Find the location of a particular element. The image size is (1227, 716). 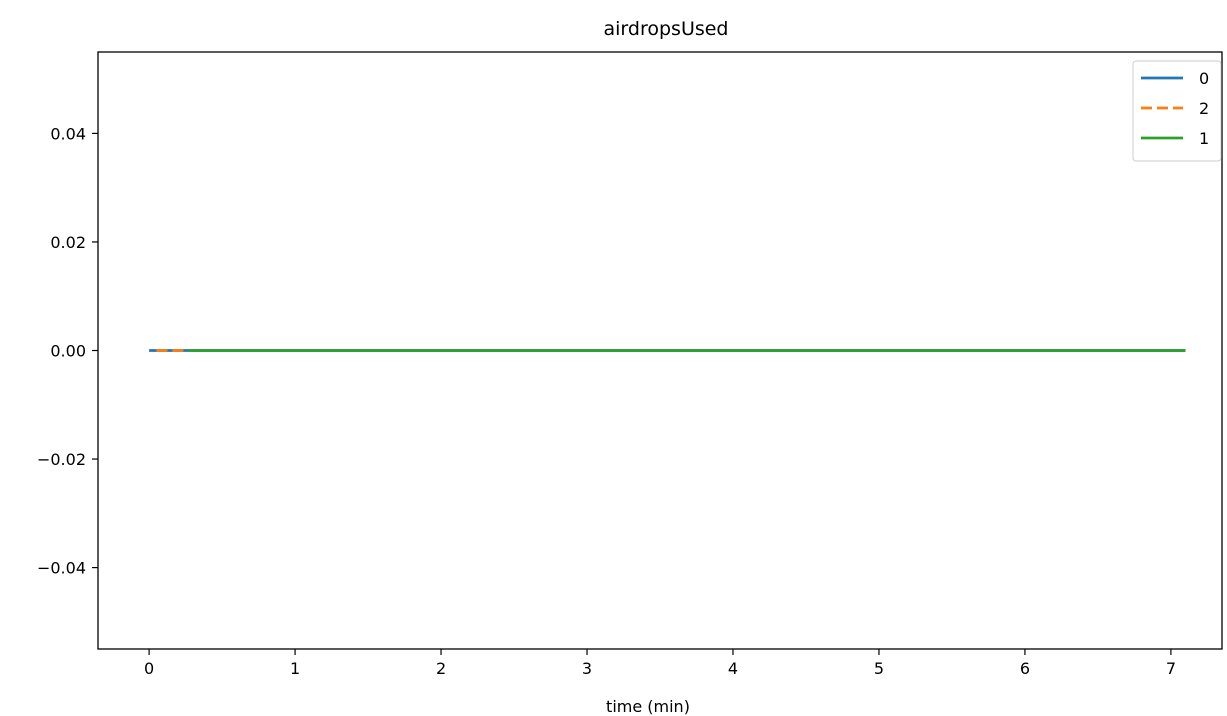

y-tick-label: −0.02 is located at coordinates (61, 459).